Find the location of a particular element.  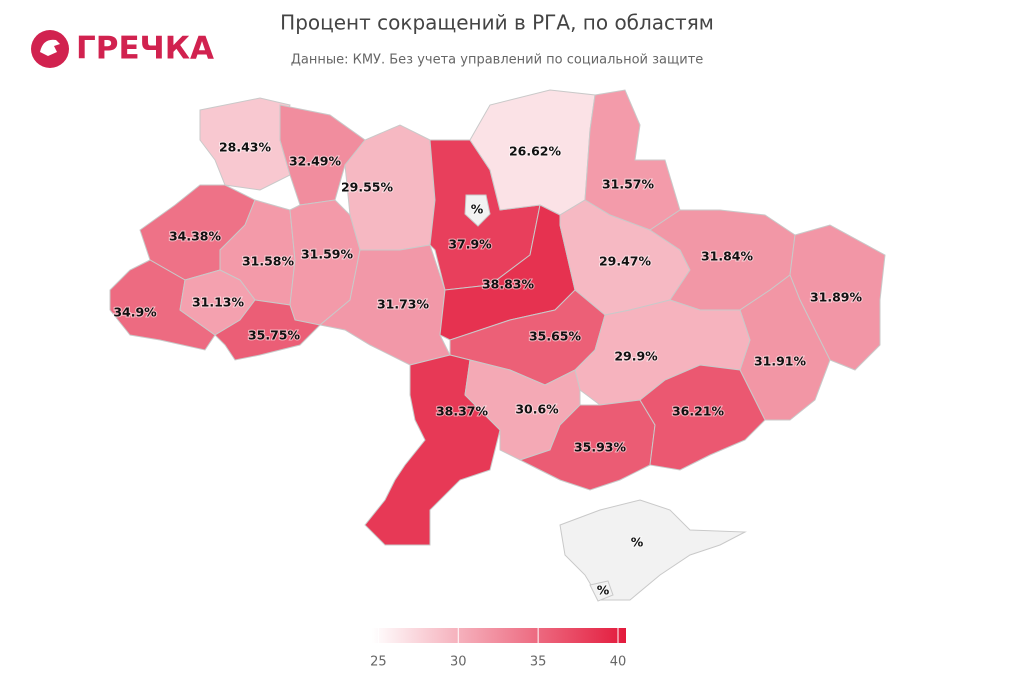

region-label: 35.93% is located at coordinates (600, 447).